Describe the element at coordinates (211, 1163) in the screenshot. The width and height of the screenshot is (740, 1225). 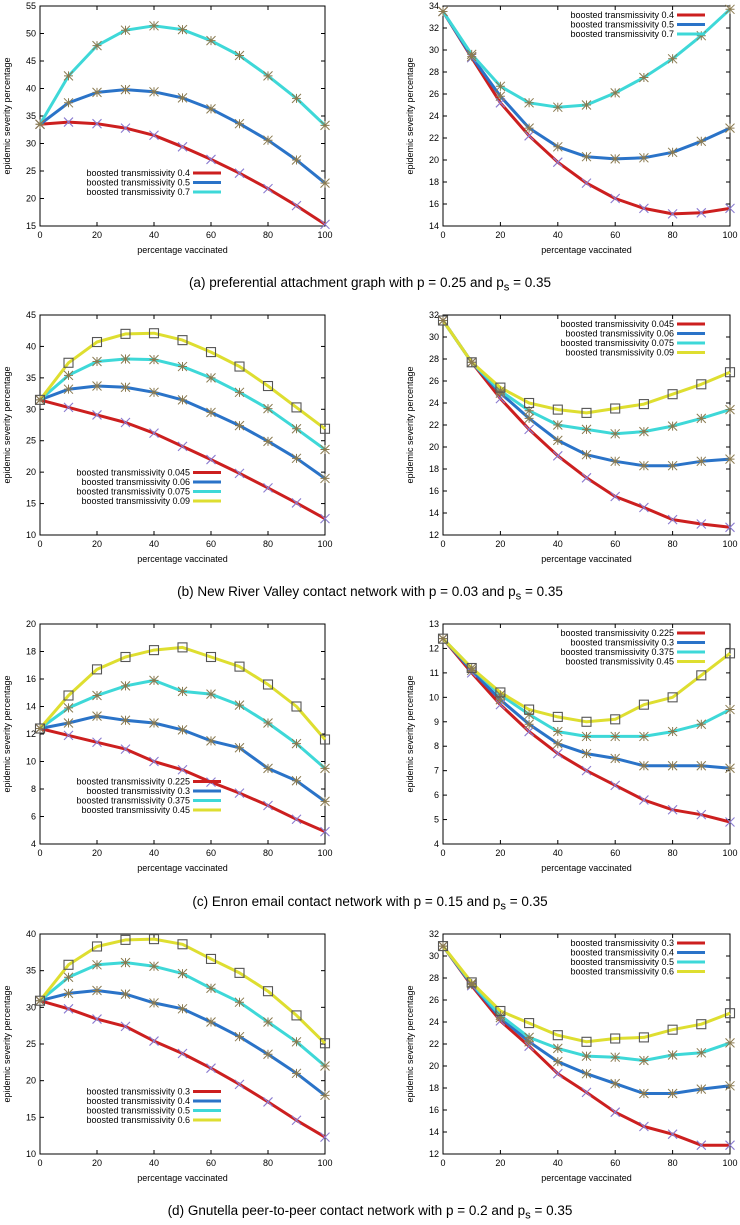
I see `x-tick-label: 60` at that location.